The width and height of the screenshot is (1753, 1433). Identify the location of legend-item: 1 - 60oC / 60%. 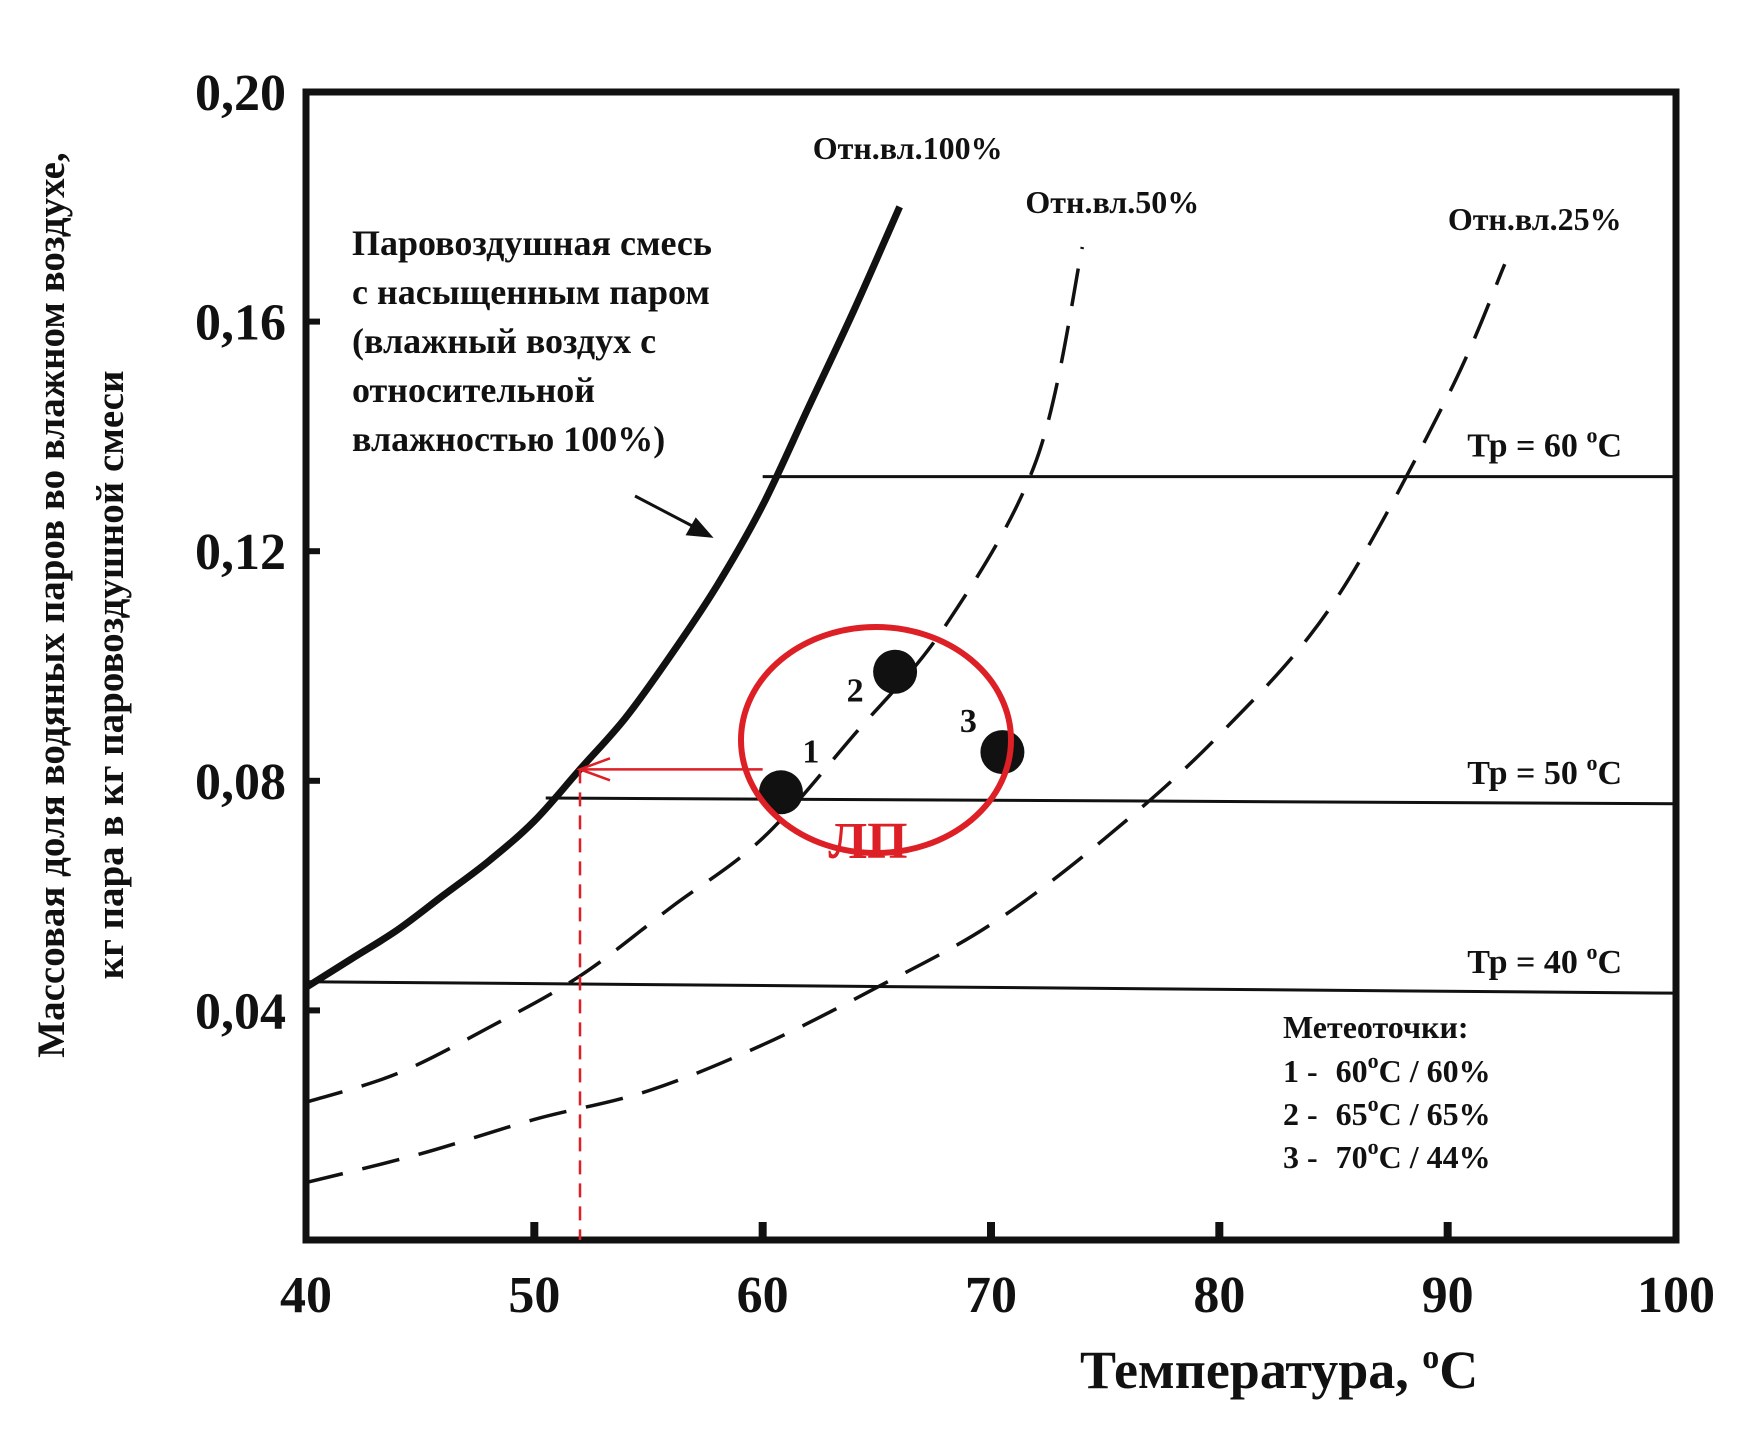
(1387, 1068).